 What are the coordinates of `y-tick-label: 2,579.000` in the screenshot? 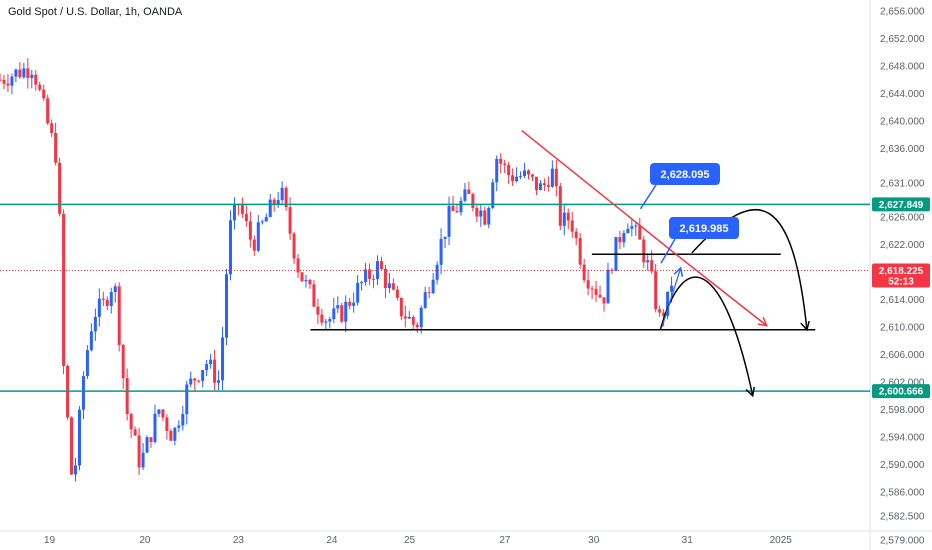 It's located at (902, 540).